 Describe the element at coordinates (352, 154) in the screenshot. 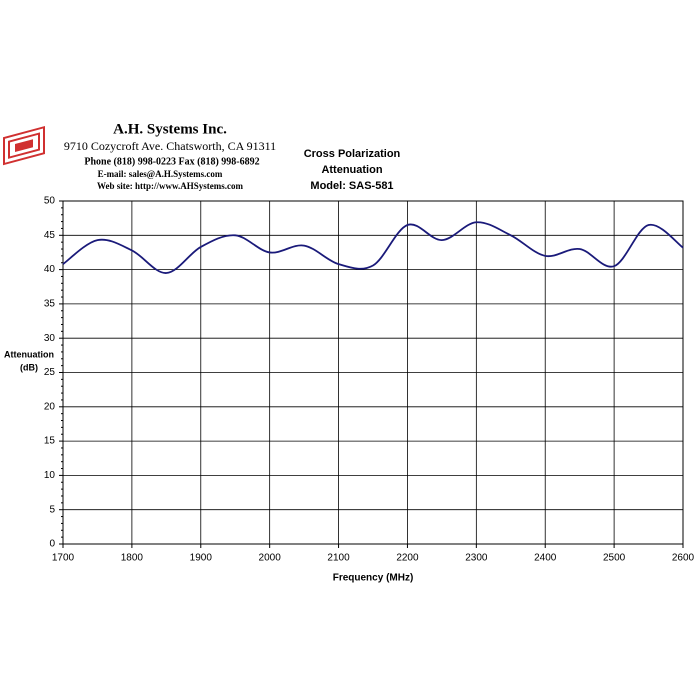

I see `chart-title: Cross Polarization` at that location.